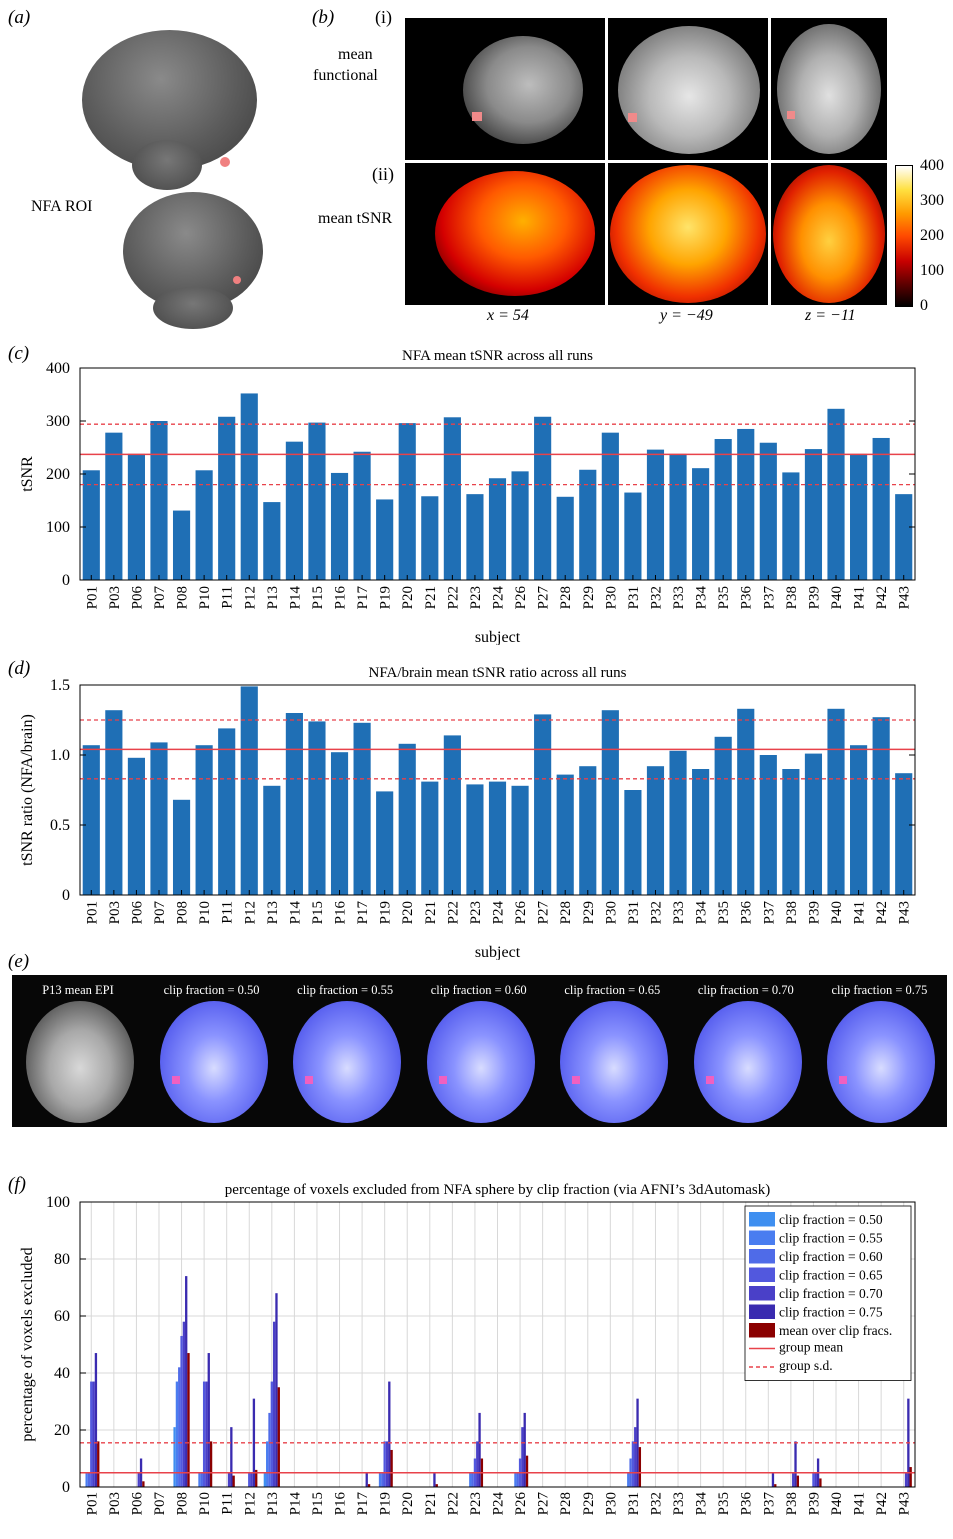 The width and height of the screenshot is (953, 1539). Describe the element at coordinates (515, 1479) in the screenshot. I see `bar-P26-s1` at that location.